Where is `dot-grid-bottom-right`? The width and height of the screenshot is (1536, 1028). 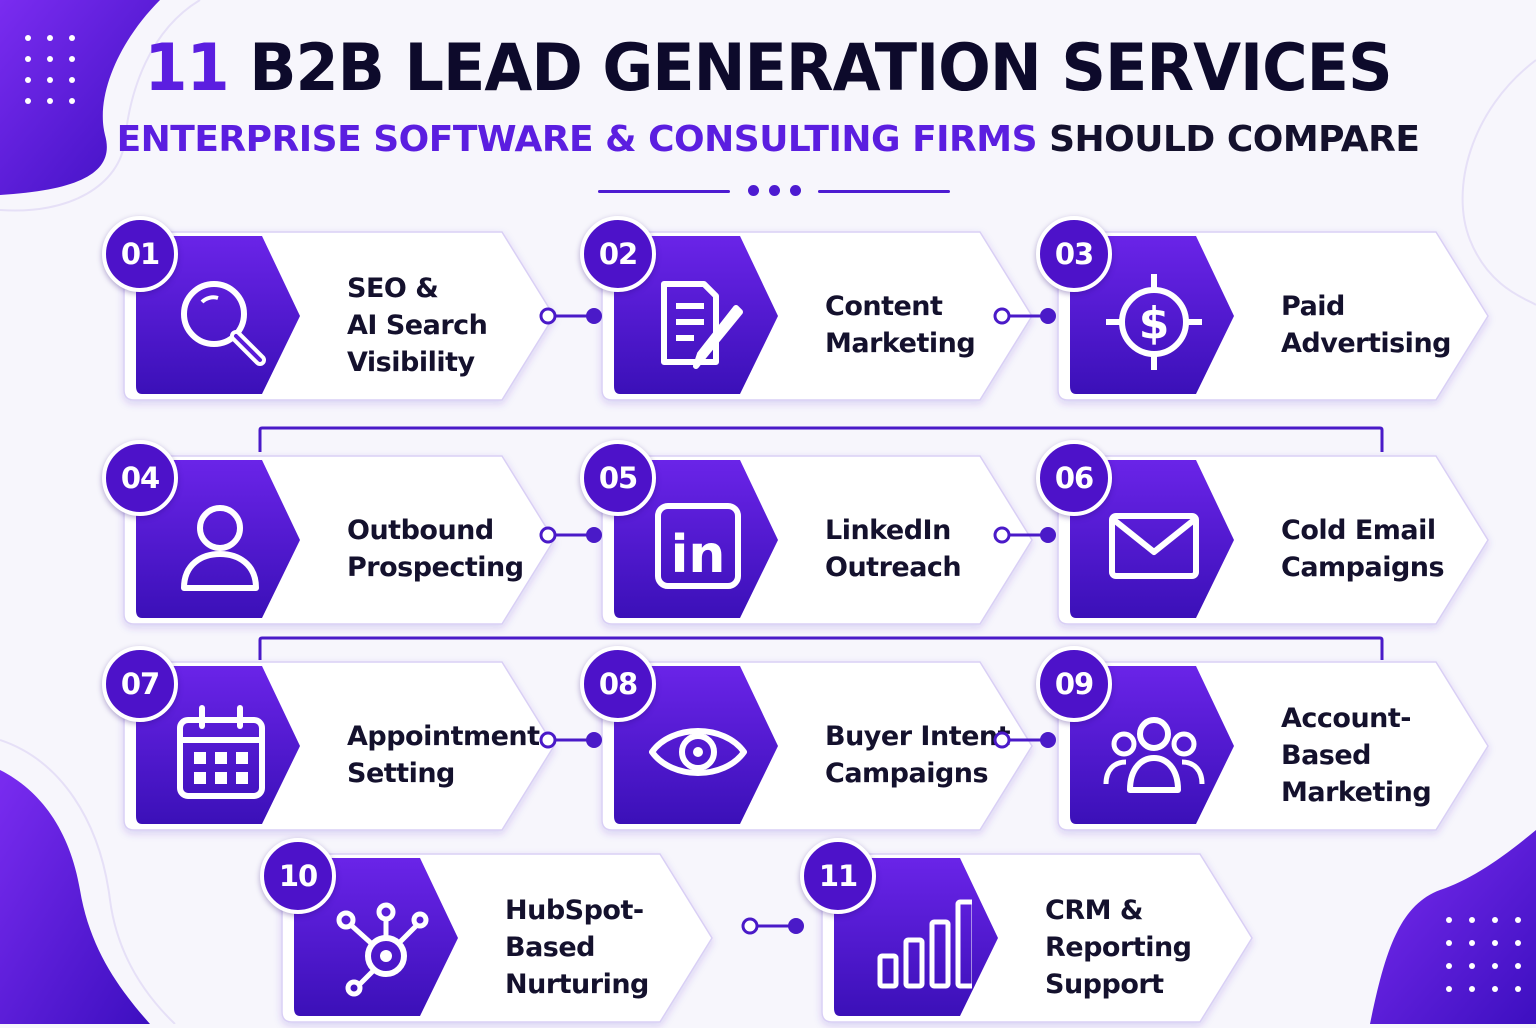 dot-grid-bottom-right is located at coordinates (1483, 954).